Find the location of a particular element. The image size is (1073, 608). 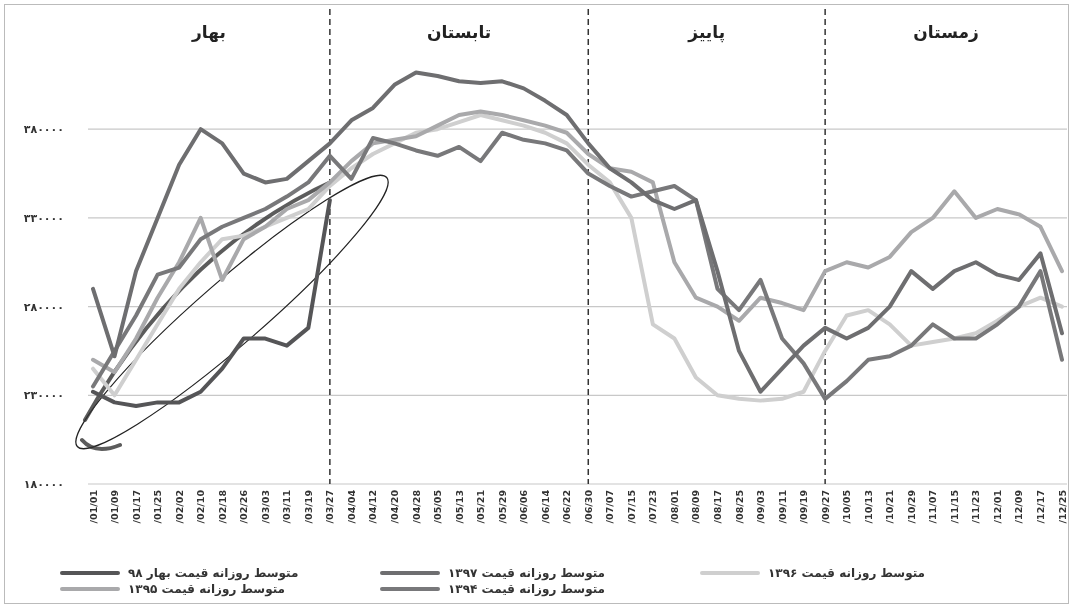

x-tick-label: /01/17 is located at coordinates (136, 507).